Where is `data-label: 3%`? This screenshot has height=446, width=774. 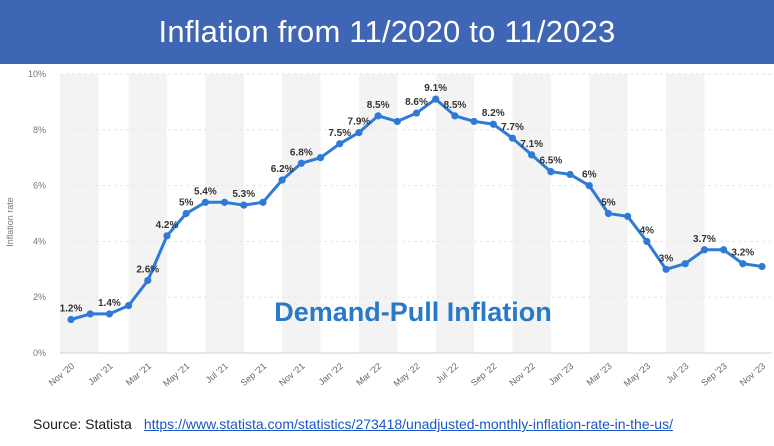 data-label: 3% is located at coordinates (666, 258).